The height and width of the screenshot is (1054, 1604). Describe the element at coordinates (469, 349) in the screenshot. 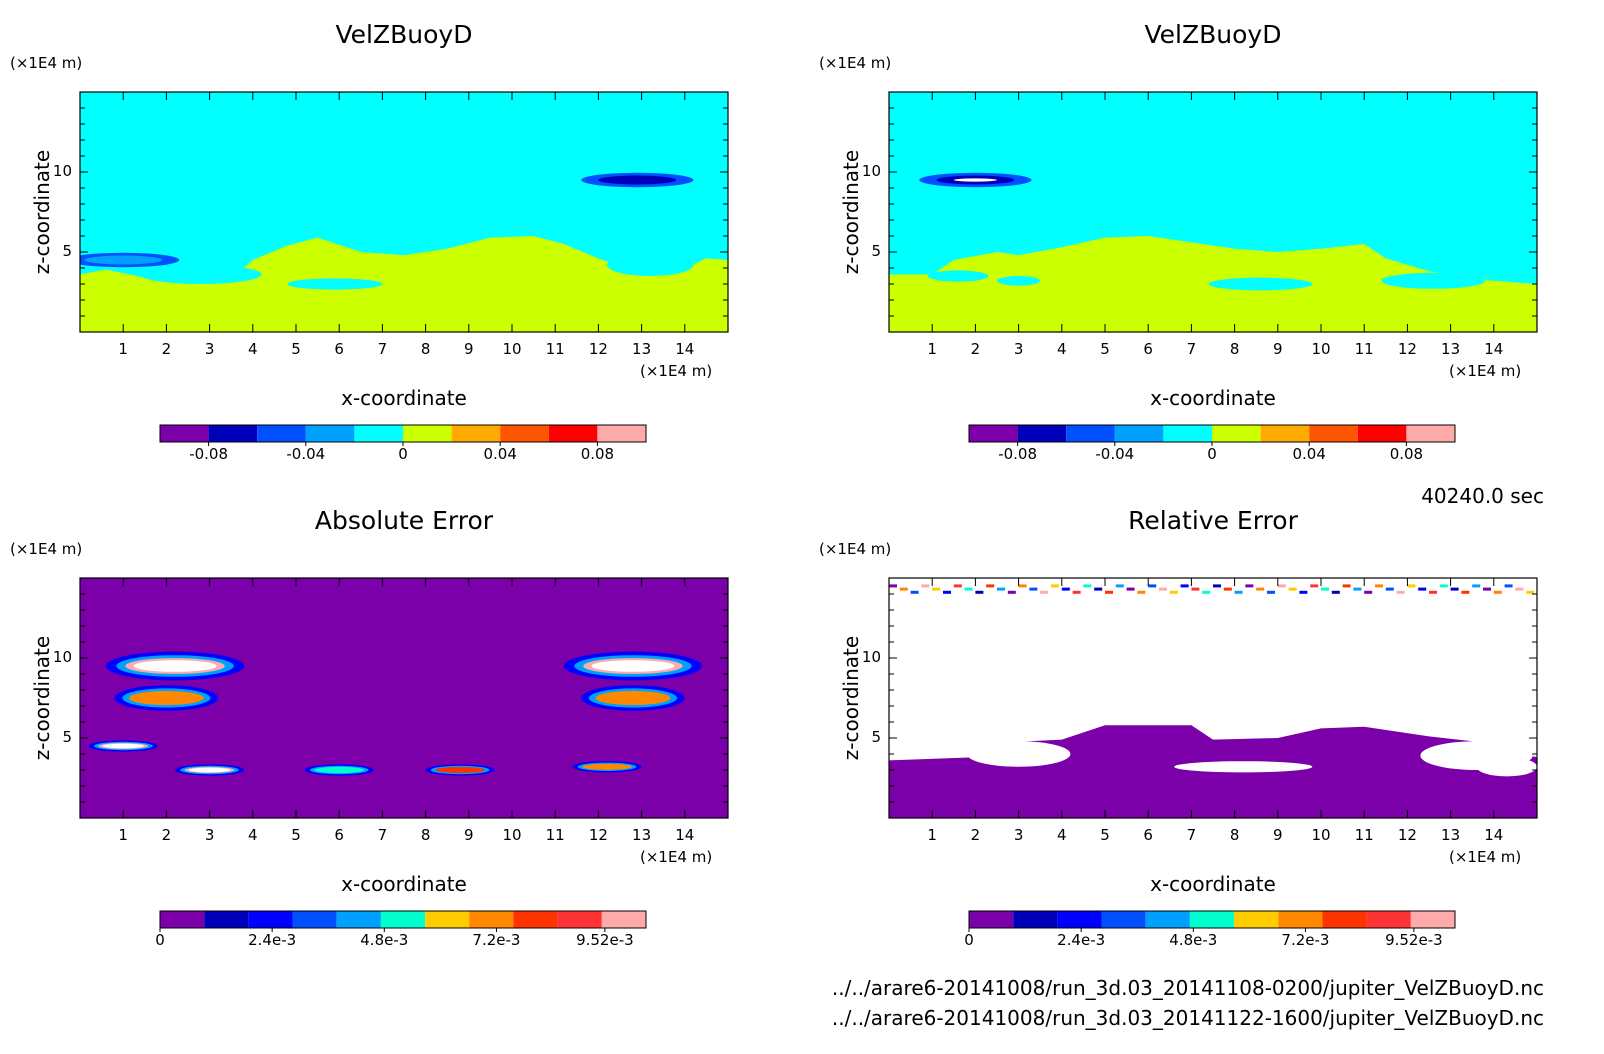

I see `x-tick-label: 9` at that location.